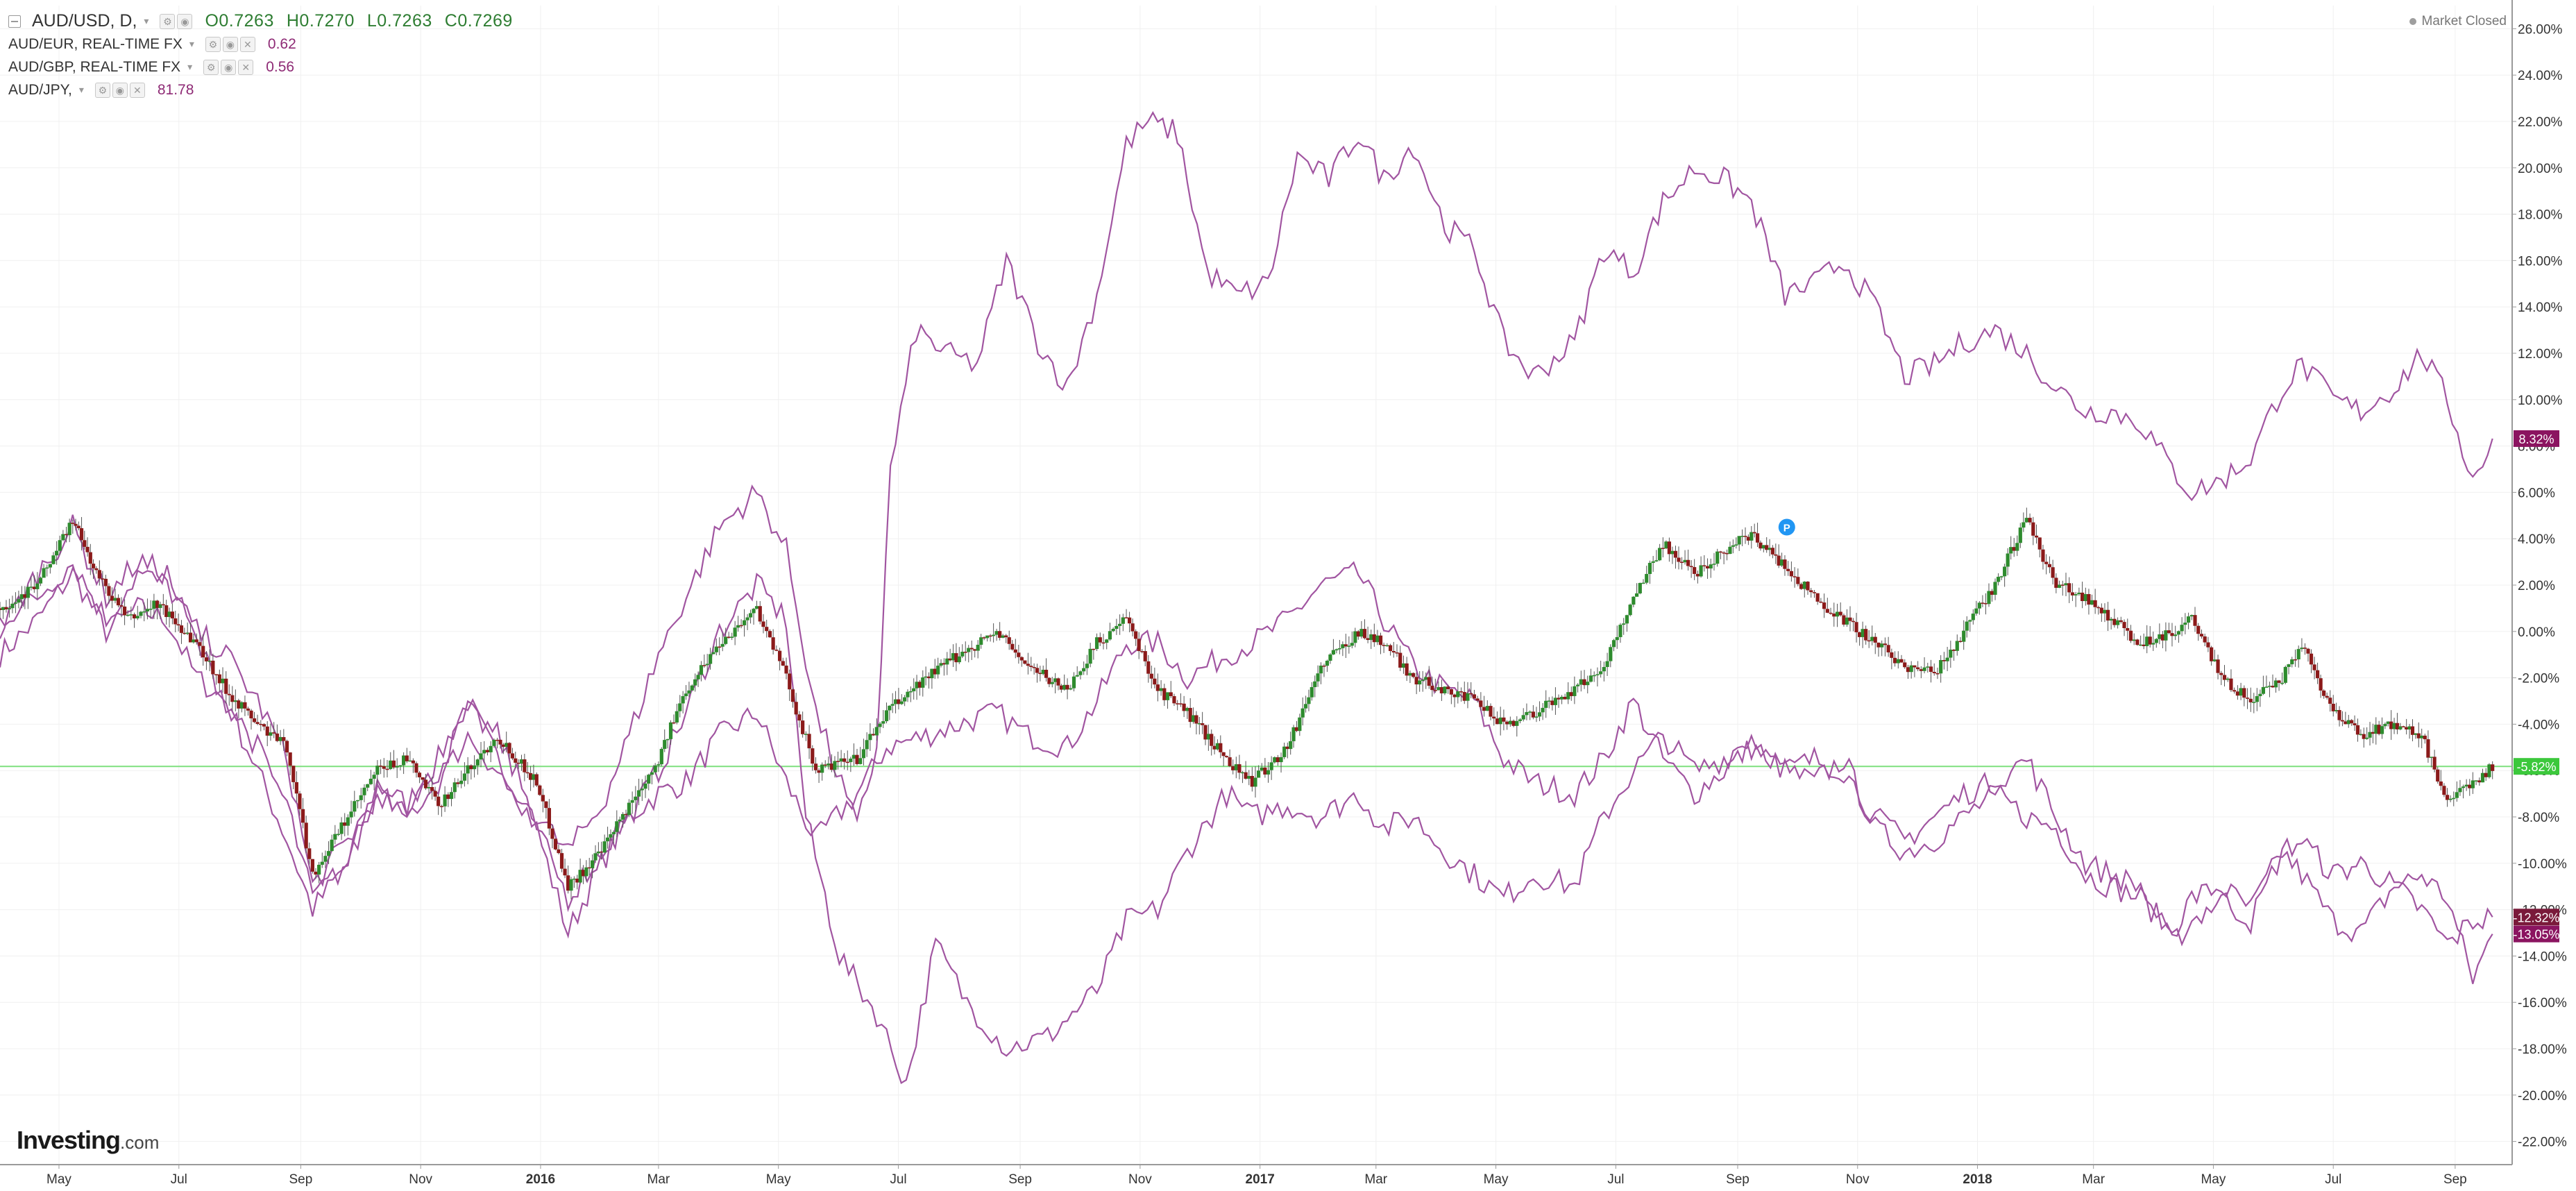  I want to click on compare-symbol-label: AUD/JPY,, so click(40, 90).